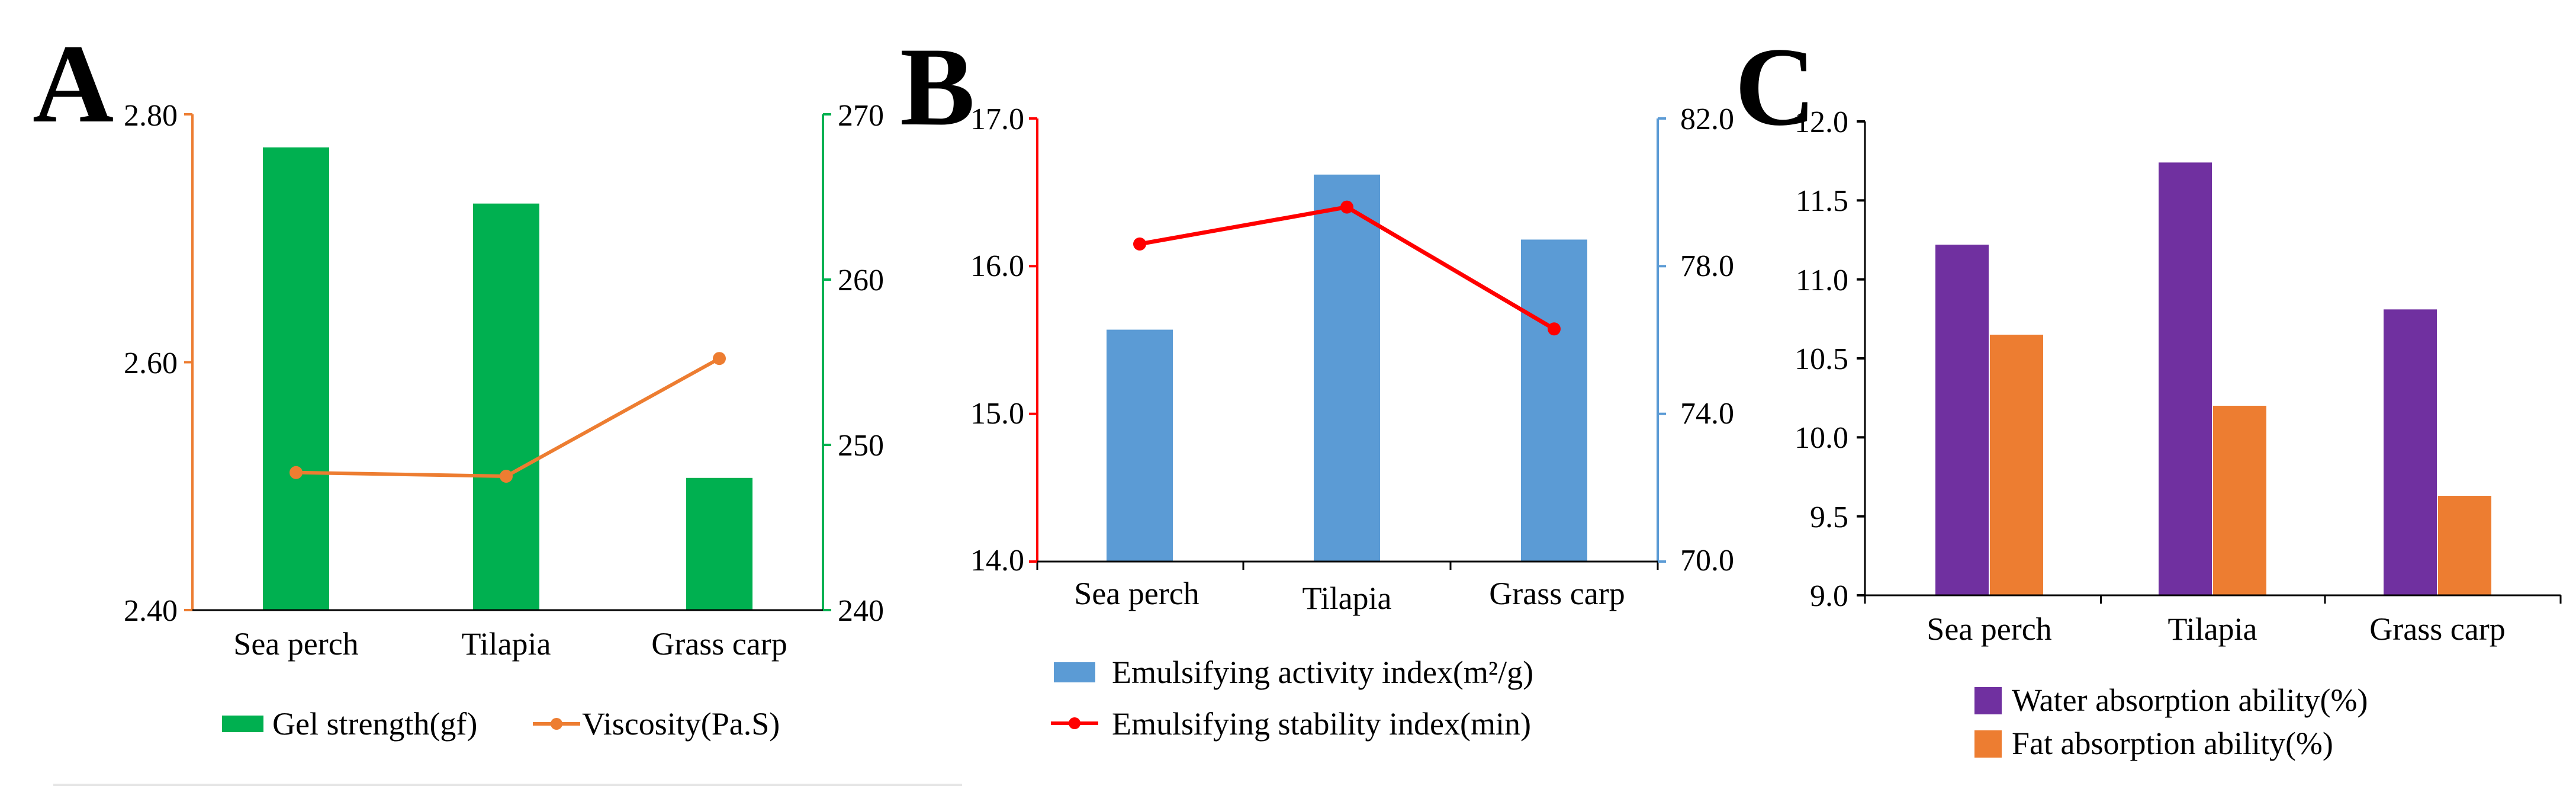 This screenshot has width=2576, height=789. Describe the element at coordinates (861, 446) in the screenshot. I see `panel-a-right-tick-2: 250` at that location.